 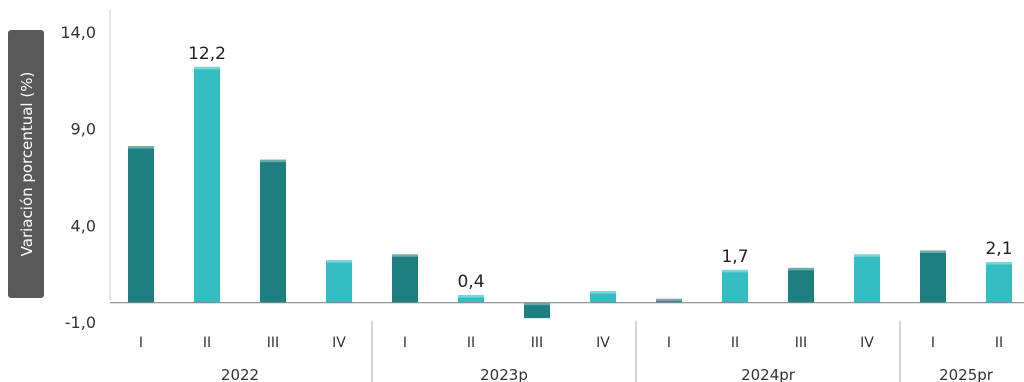 I want to click on y-axis-ticks: 14,0 9,0 4,0 -1,0, so click(x=78, y=177).